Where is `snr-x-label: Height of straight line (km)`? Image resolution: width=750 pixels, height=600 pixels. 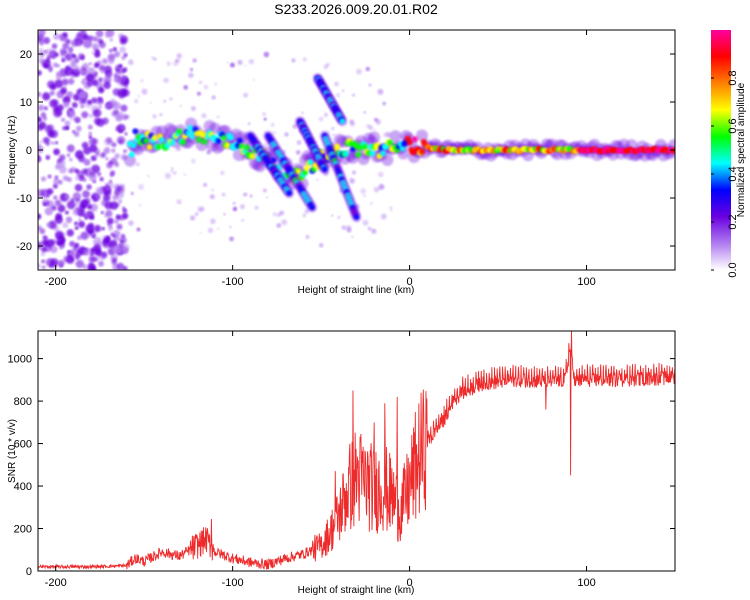 snr-x-label: Height of straight line (km) is located at coordinates (356, 590).